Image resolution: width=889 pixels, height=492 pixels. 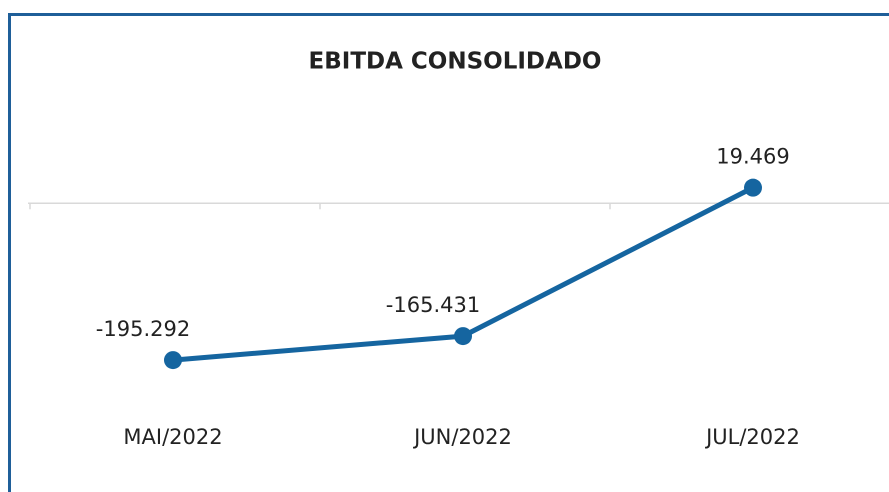 What do you see at coordinates (752, 157) in the screenshot?
I see `data-label: 19.469` at bounding box center [752, 157].